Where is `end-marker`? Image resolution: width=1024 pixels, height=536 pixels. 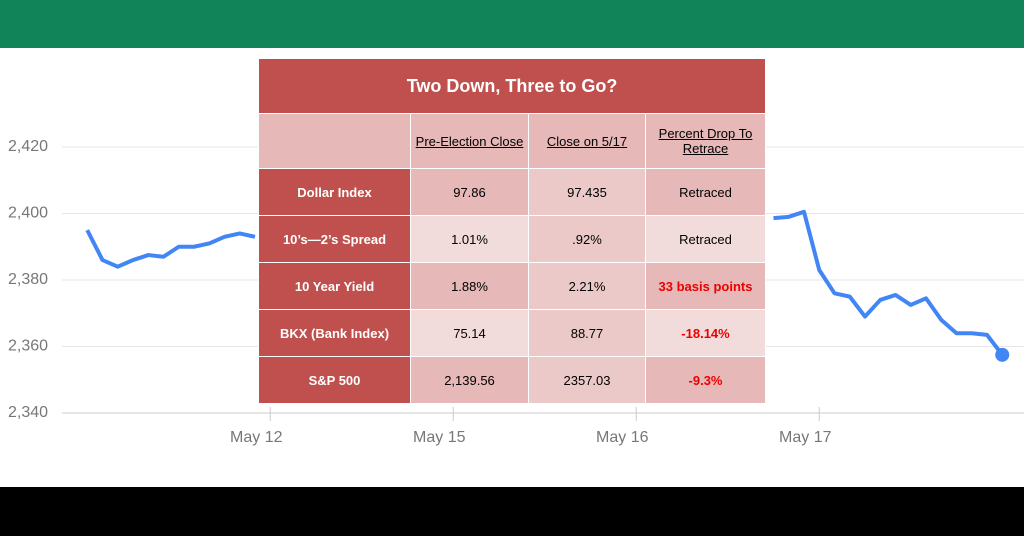 end-marker is located at coordinates (1002, 354).